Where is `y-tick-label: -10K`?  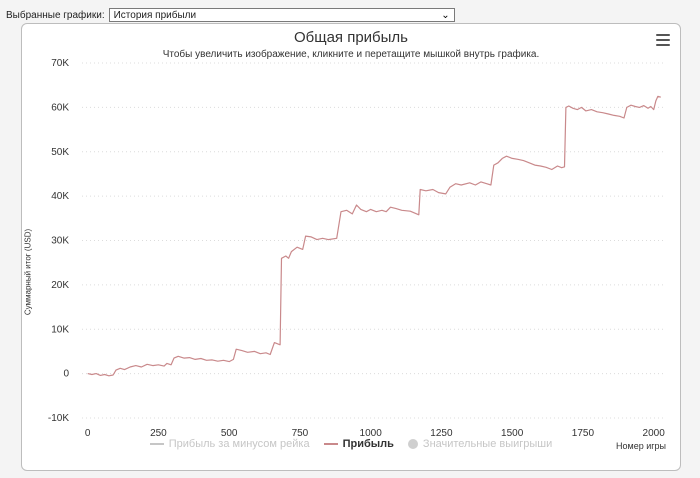
y-tick-label: -10K is located at coordinates (58, 418).